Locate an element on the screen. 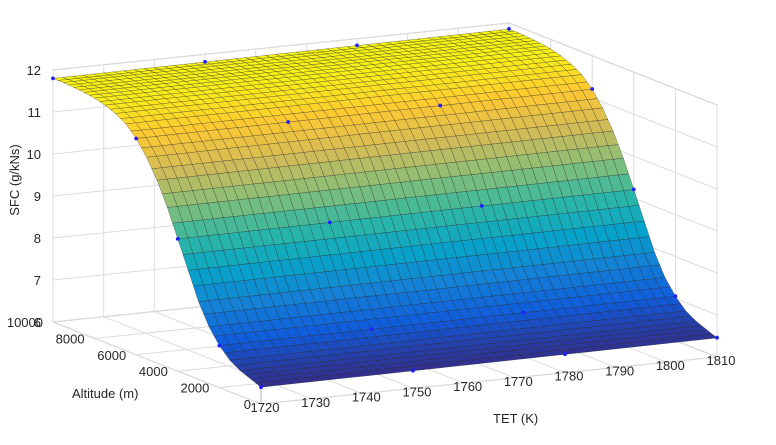  x-tick-label: 1740 is located at coordinates (366, 397).